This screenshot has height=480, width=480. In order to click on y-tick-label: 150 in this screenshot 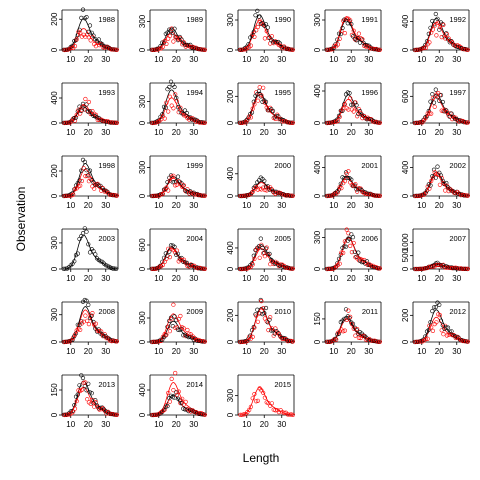, I will do `click(317, 319)`.